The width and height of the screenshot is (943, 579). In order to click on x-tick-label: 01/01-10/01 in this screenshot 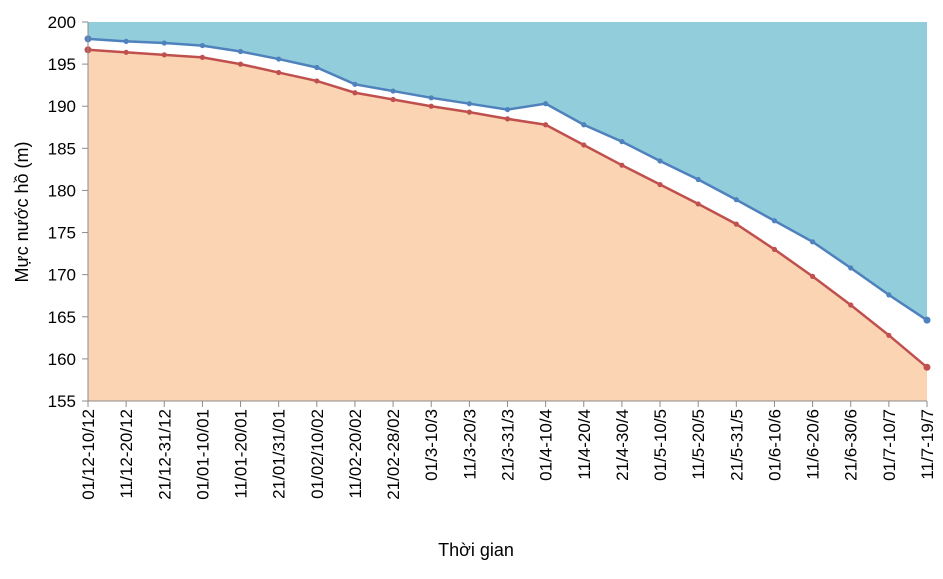, I will do `click(202, 454)`.